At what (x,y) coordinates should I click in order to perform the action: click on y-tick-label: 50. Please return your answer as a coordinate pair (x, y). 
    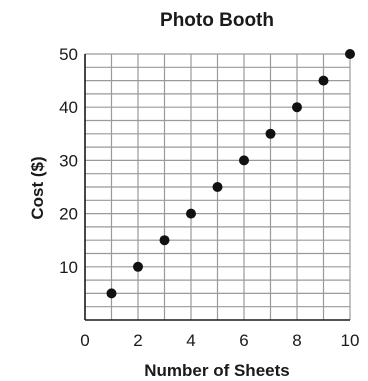
    Looking at the image, I should click on (68, 54).